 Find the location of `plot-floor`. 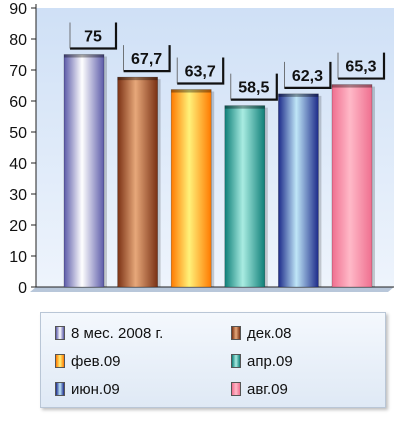

plot-floor is located at coordinates (212, 289).